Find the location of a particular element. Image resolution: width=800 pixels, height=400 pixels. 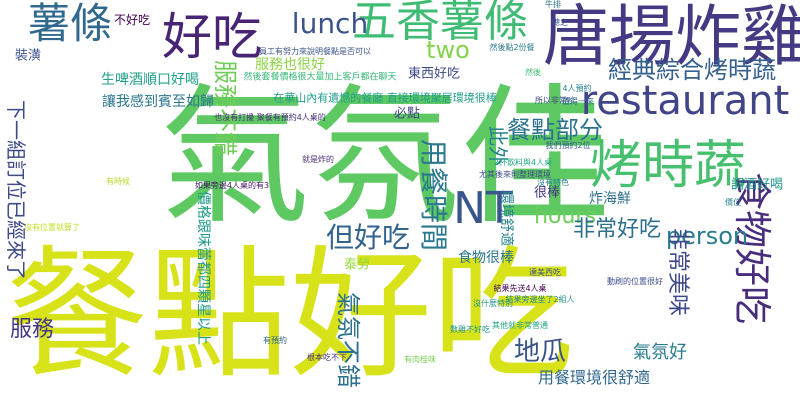

word-cloud-word: 2杯飲料與4人桌 is located at coordinates (523, 162).